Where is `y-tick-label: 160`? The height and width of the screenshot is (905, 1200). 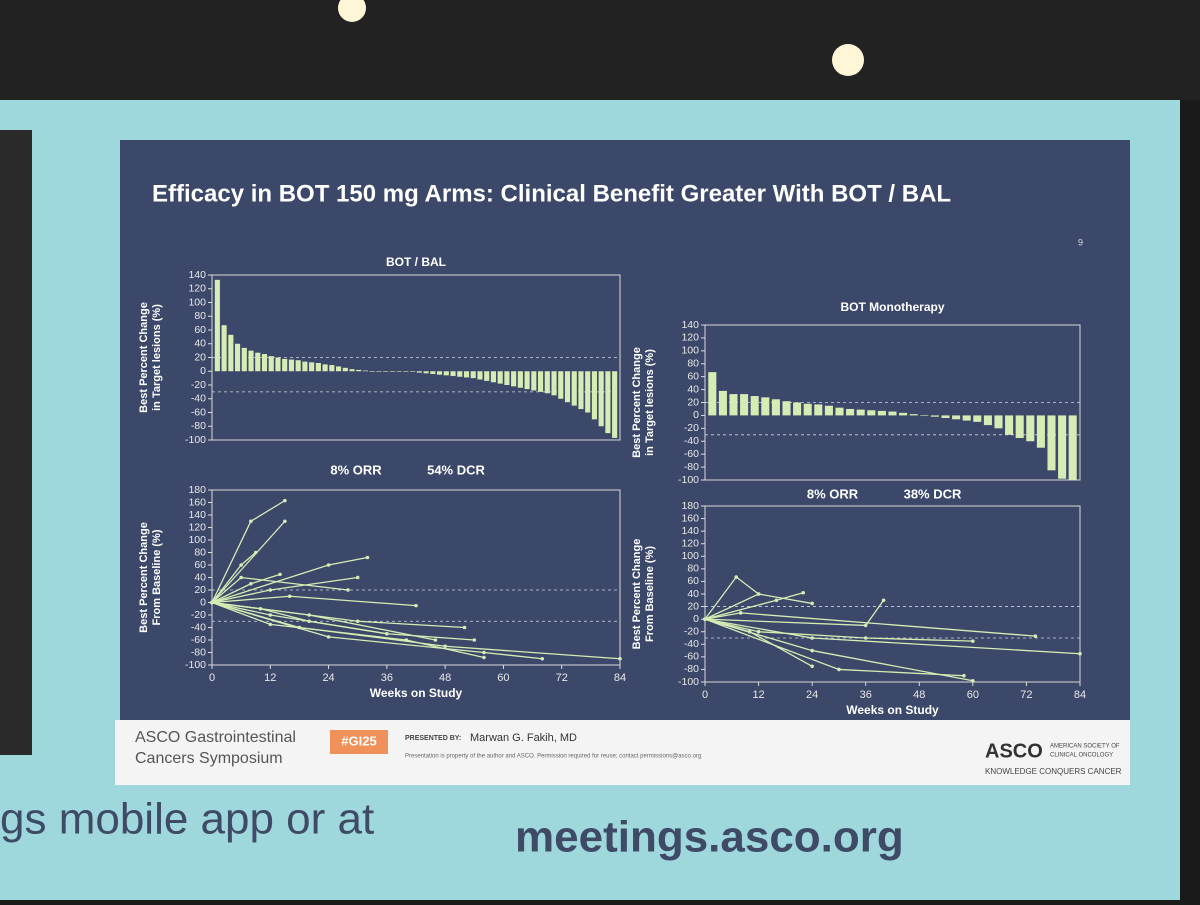
y-tick-label: 160 is located at coordinates (197, 502).